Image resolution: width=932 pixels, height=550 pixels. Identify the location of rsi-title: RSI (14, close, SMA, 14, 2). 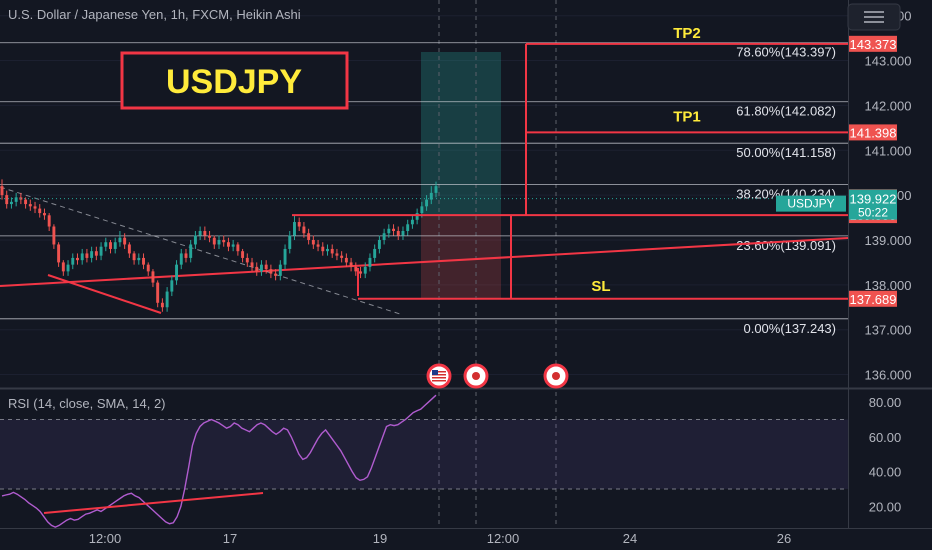
(87, 403).